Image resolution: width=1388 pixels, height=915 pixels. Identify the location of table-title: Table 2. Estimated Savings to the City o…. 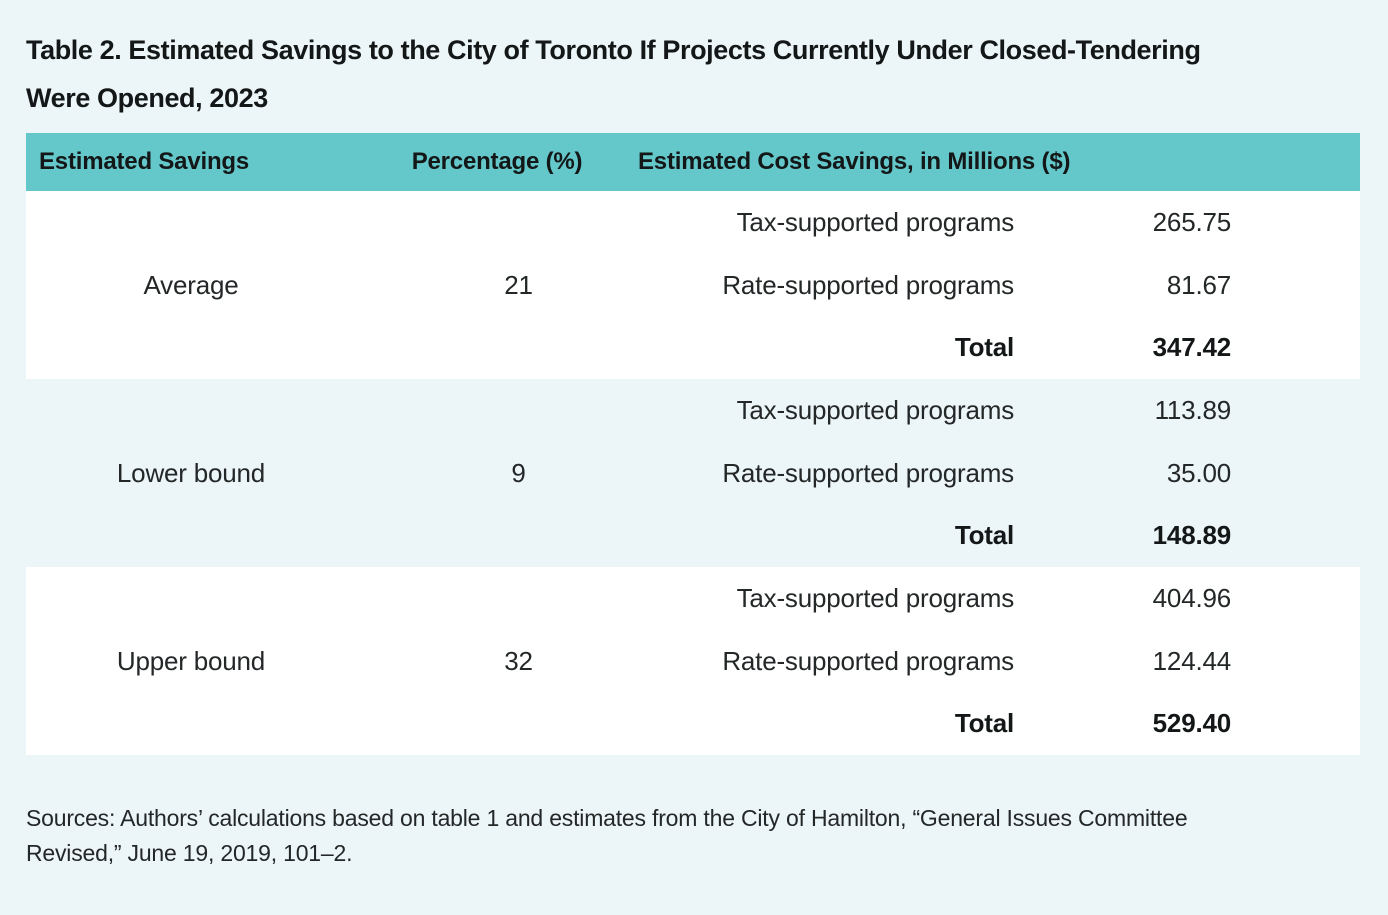
(693, 74).